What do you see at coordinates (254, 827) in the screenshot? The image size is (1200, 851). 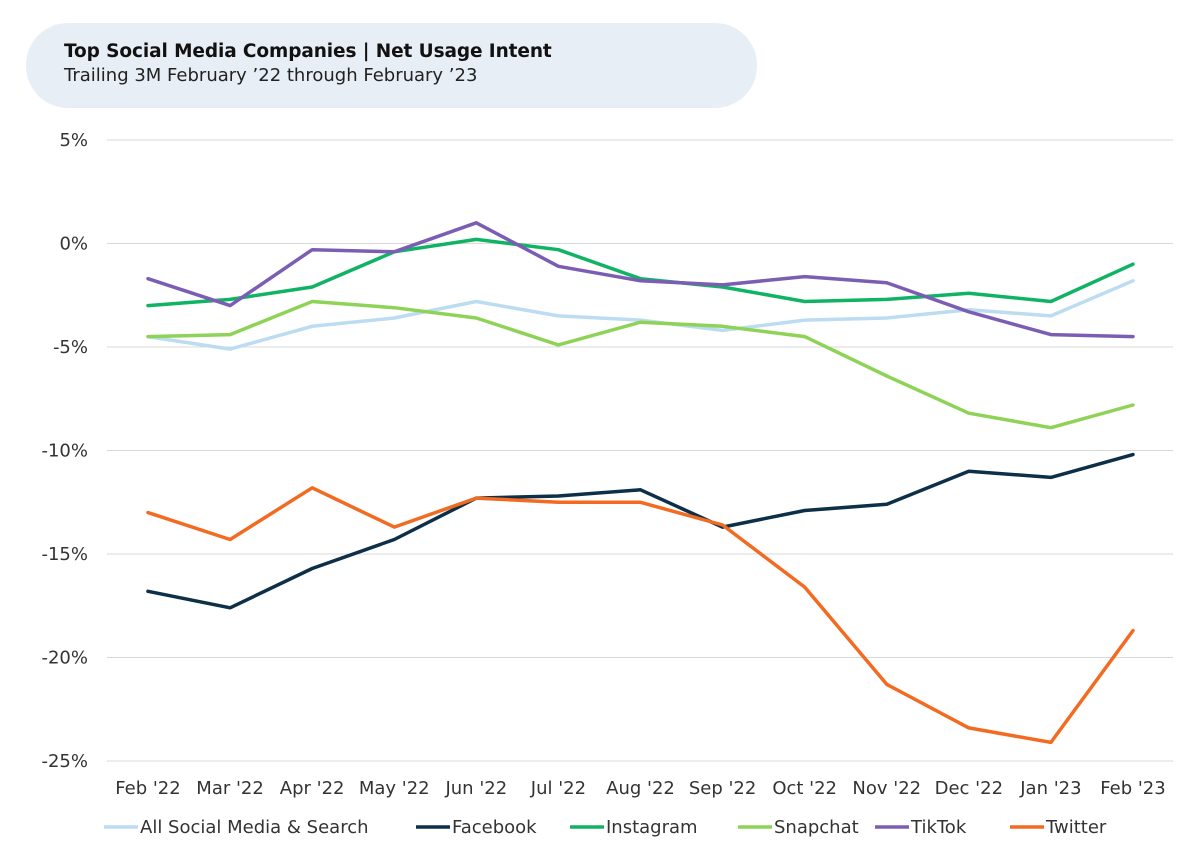 I see `legend-label-all-social-media-search: All Social Media & Search` at bounding box center [254, 827].